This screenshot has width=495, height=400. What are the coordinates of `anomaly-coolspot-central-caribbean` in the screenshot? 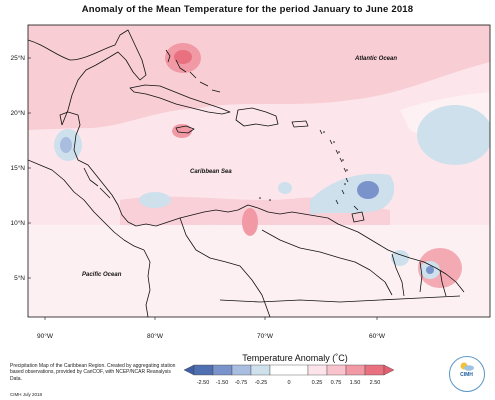 It's located at (155, 200).